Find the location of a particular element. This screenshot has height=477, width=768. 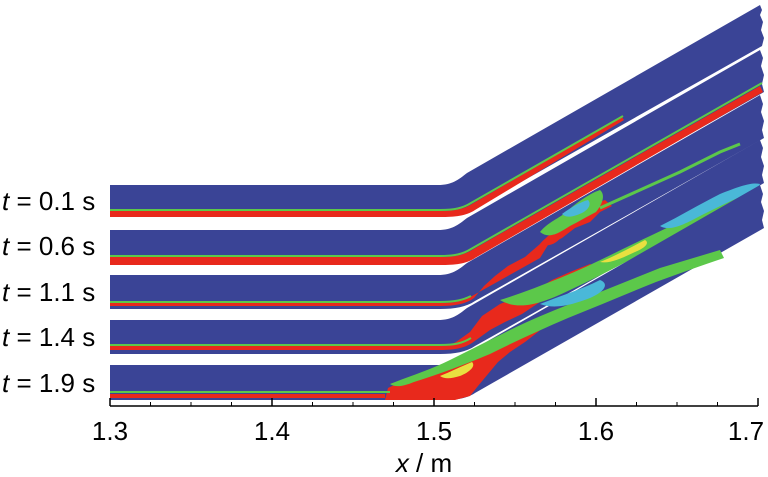

row-2-swirl-red-core is located at coordinates (551, 240).